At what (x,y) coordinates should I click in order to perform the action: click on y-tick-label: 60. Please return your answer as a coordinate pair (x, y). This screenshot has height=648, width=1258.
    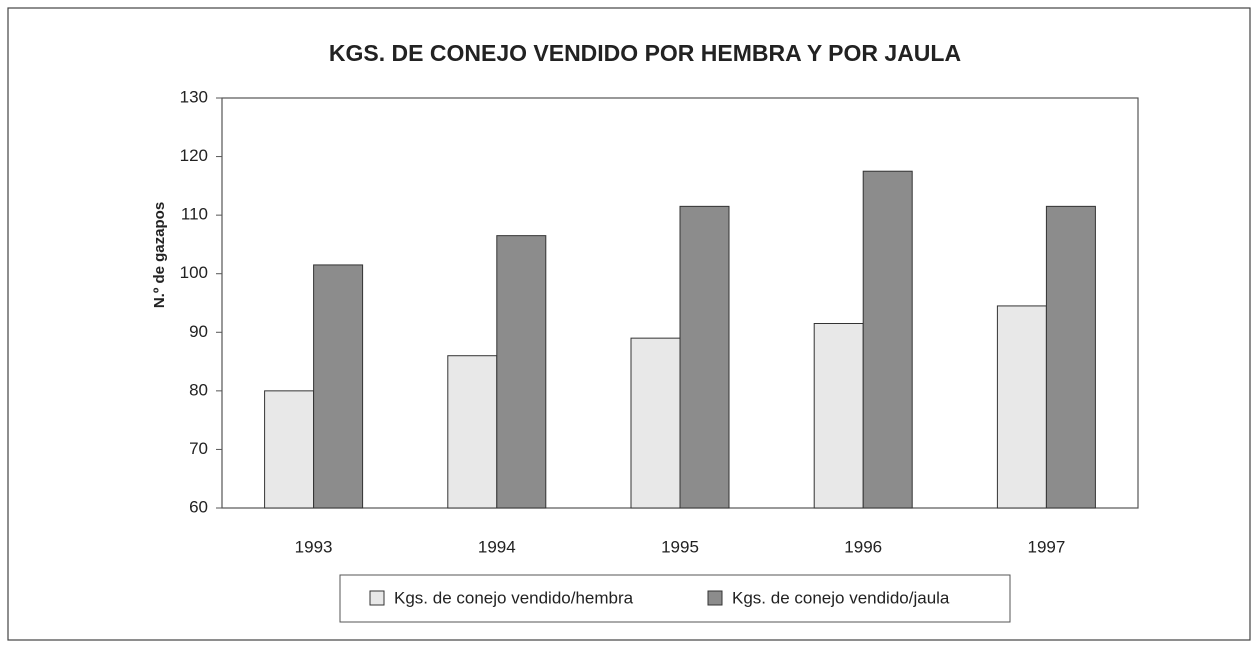
    Looking at the image, I should click on (198, 506).